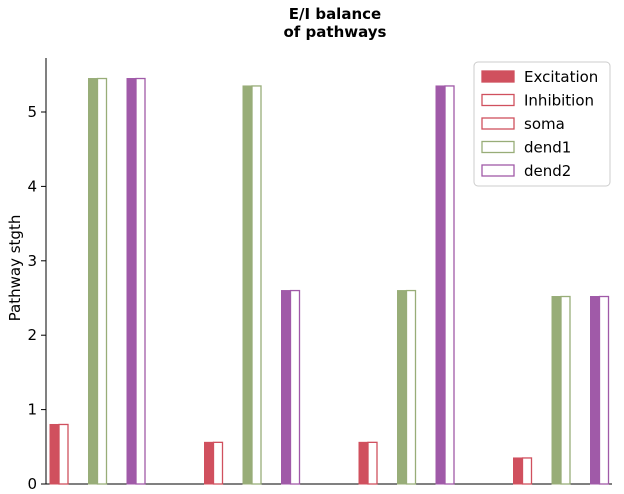 Image resolution: width=624 pixels, height=494 pixels. I want to click on y-tick-label: 2, so click(32, 335).